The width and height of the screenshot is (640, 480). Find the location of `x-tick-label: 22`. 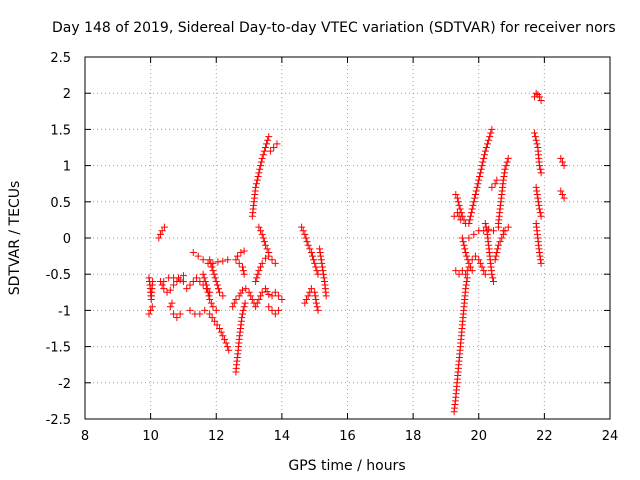

x-tick-label: 22 is located at coordinates (544, 436).